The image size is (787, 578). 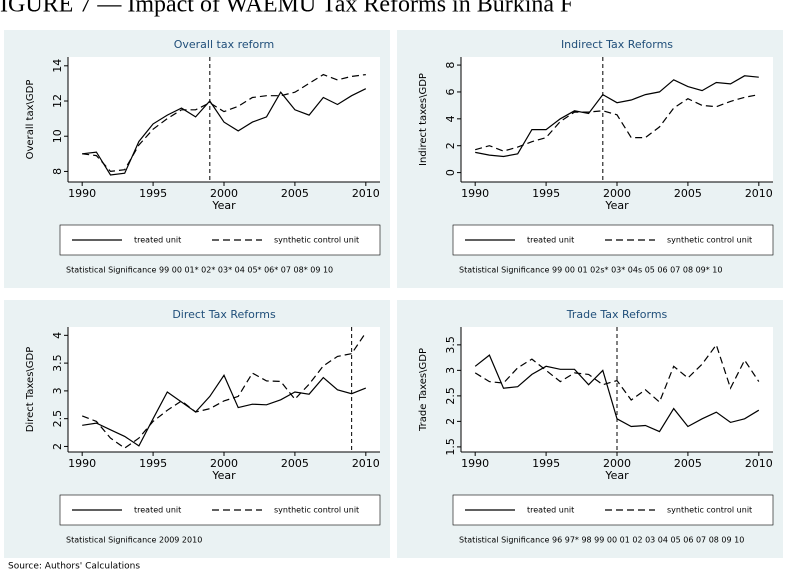 What do you see at coordinates (74, 567) in the screenshot?
I see `source-note: Source: Authors' Calculations` at bounding box center [74, 567].